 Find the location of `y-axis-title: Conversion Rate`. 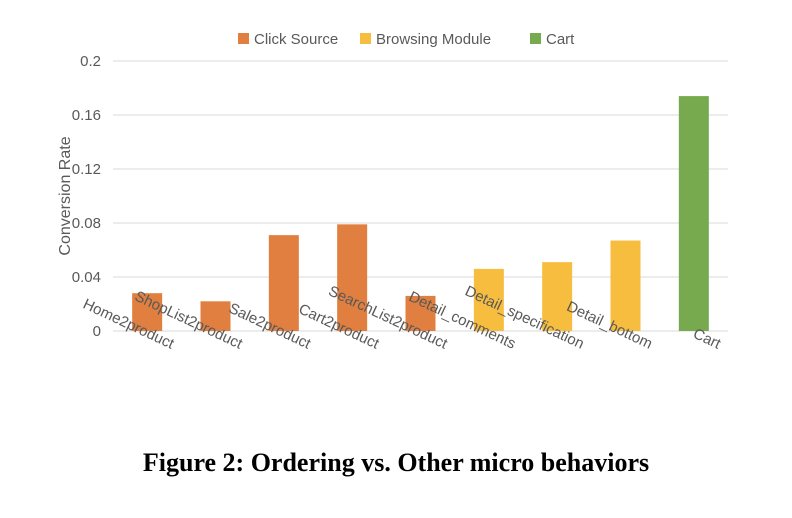

y-axis-title: Conversion Rate is located at coordinates (65, 195).